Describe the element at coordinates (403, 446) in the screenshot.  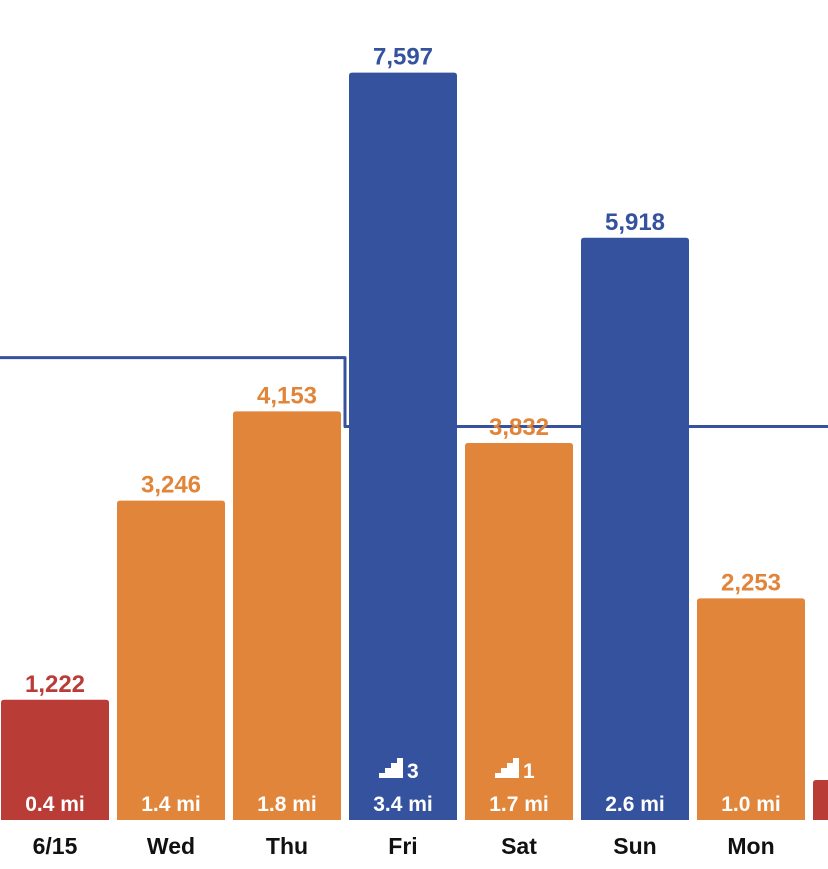
I see `bar-fri` at that location.